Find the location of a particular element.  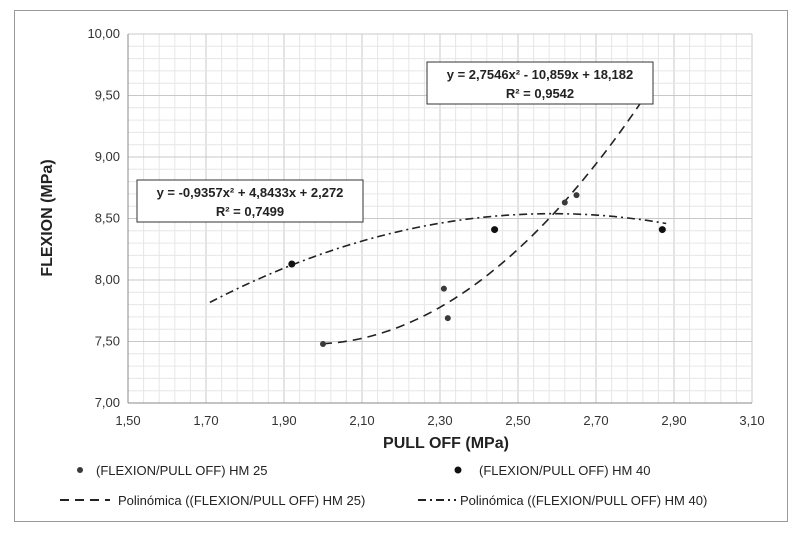

legend-label-trend-hm25: Polinómica ((FLEXION/PULL OFF) HM 25) is located at coordinates (241, 500).